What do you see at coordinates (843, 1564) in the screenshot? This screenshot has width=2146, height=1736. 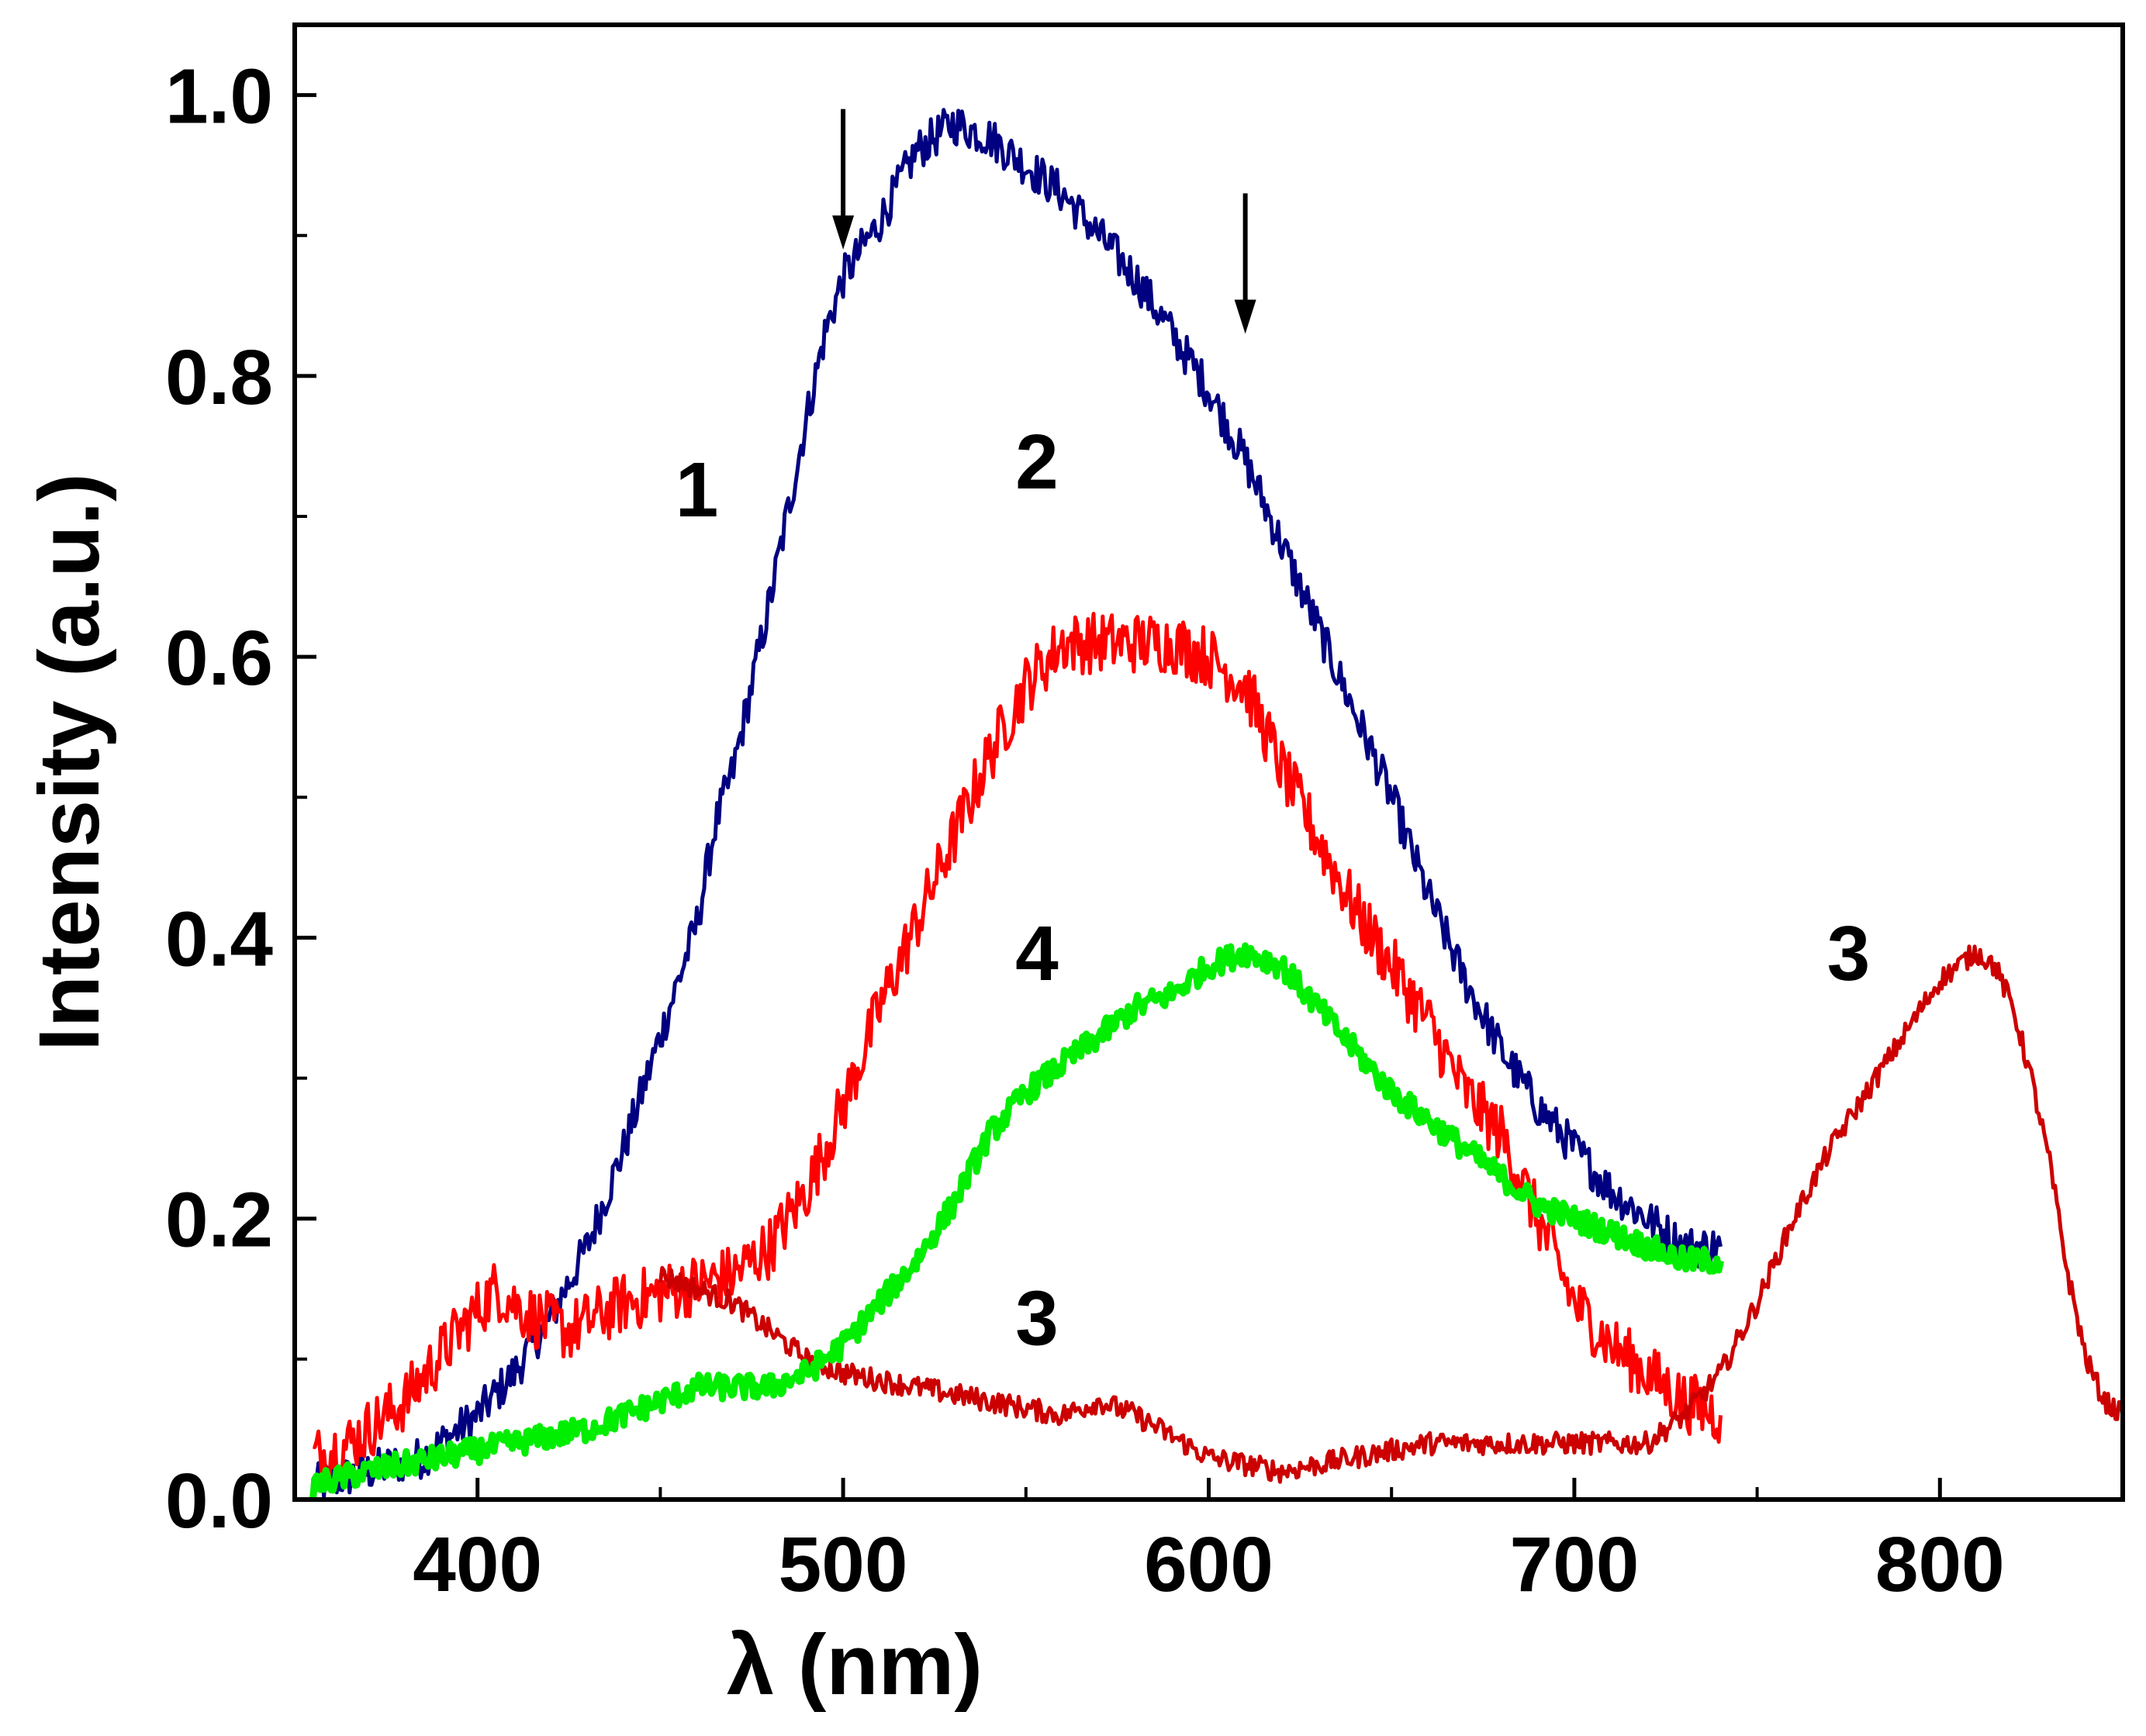 I see `x-tick-label: 500` at bounding box center [843, 1564].